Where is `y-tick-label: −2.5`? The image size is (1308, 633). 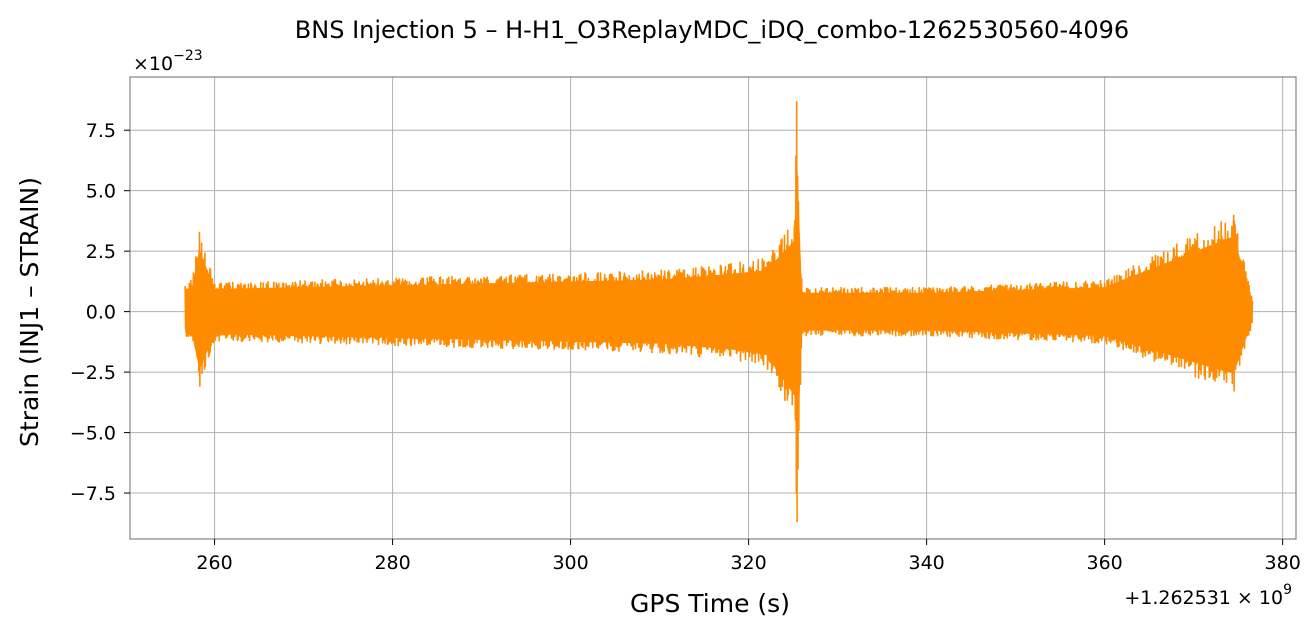 y-tick-label: −2.5 is located at coordinates (93, 373).